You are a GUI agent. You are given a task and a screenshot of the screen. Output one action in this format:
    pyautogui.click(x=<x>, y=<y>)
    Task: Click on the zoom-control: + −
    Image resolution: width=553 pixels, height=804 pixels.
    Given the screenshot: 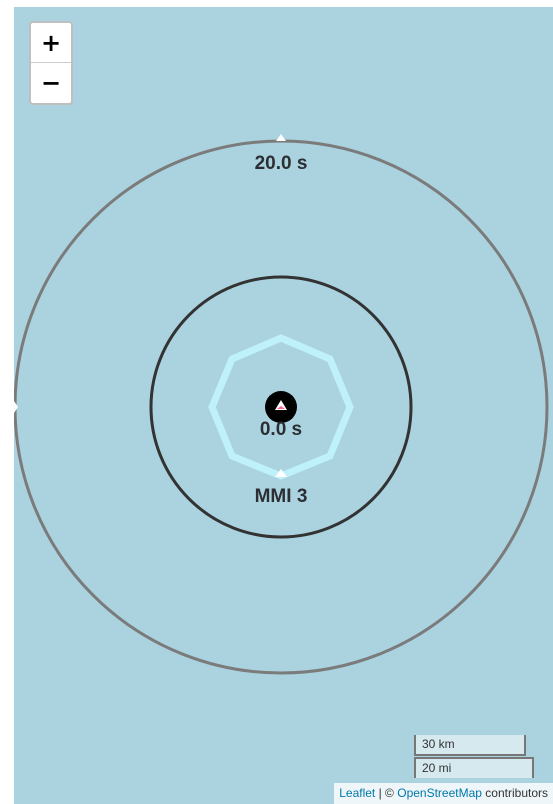 What is the action you would take?
    pyautogui.click(x=51, y=63)
    